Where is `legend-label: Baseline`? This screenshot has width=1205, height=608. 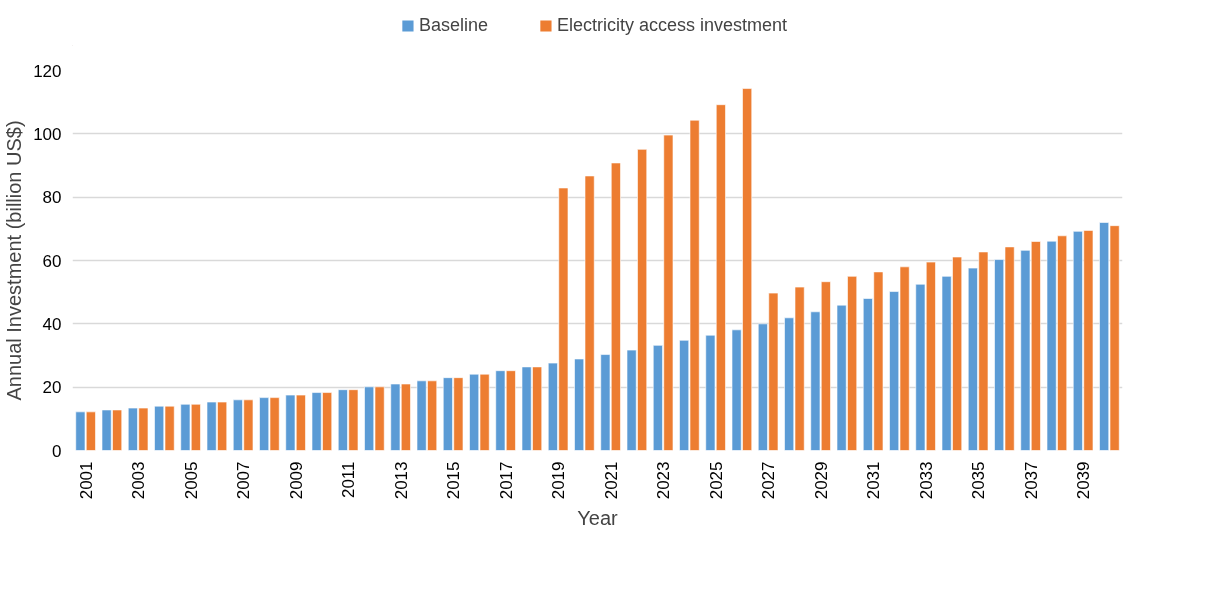
legend-label: Baseline is located at coordinates (453, 25).